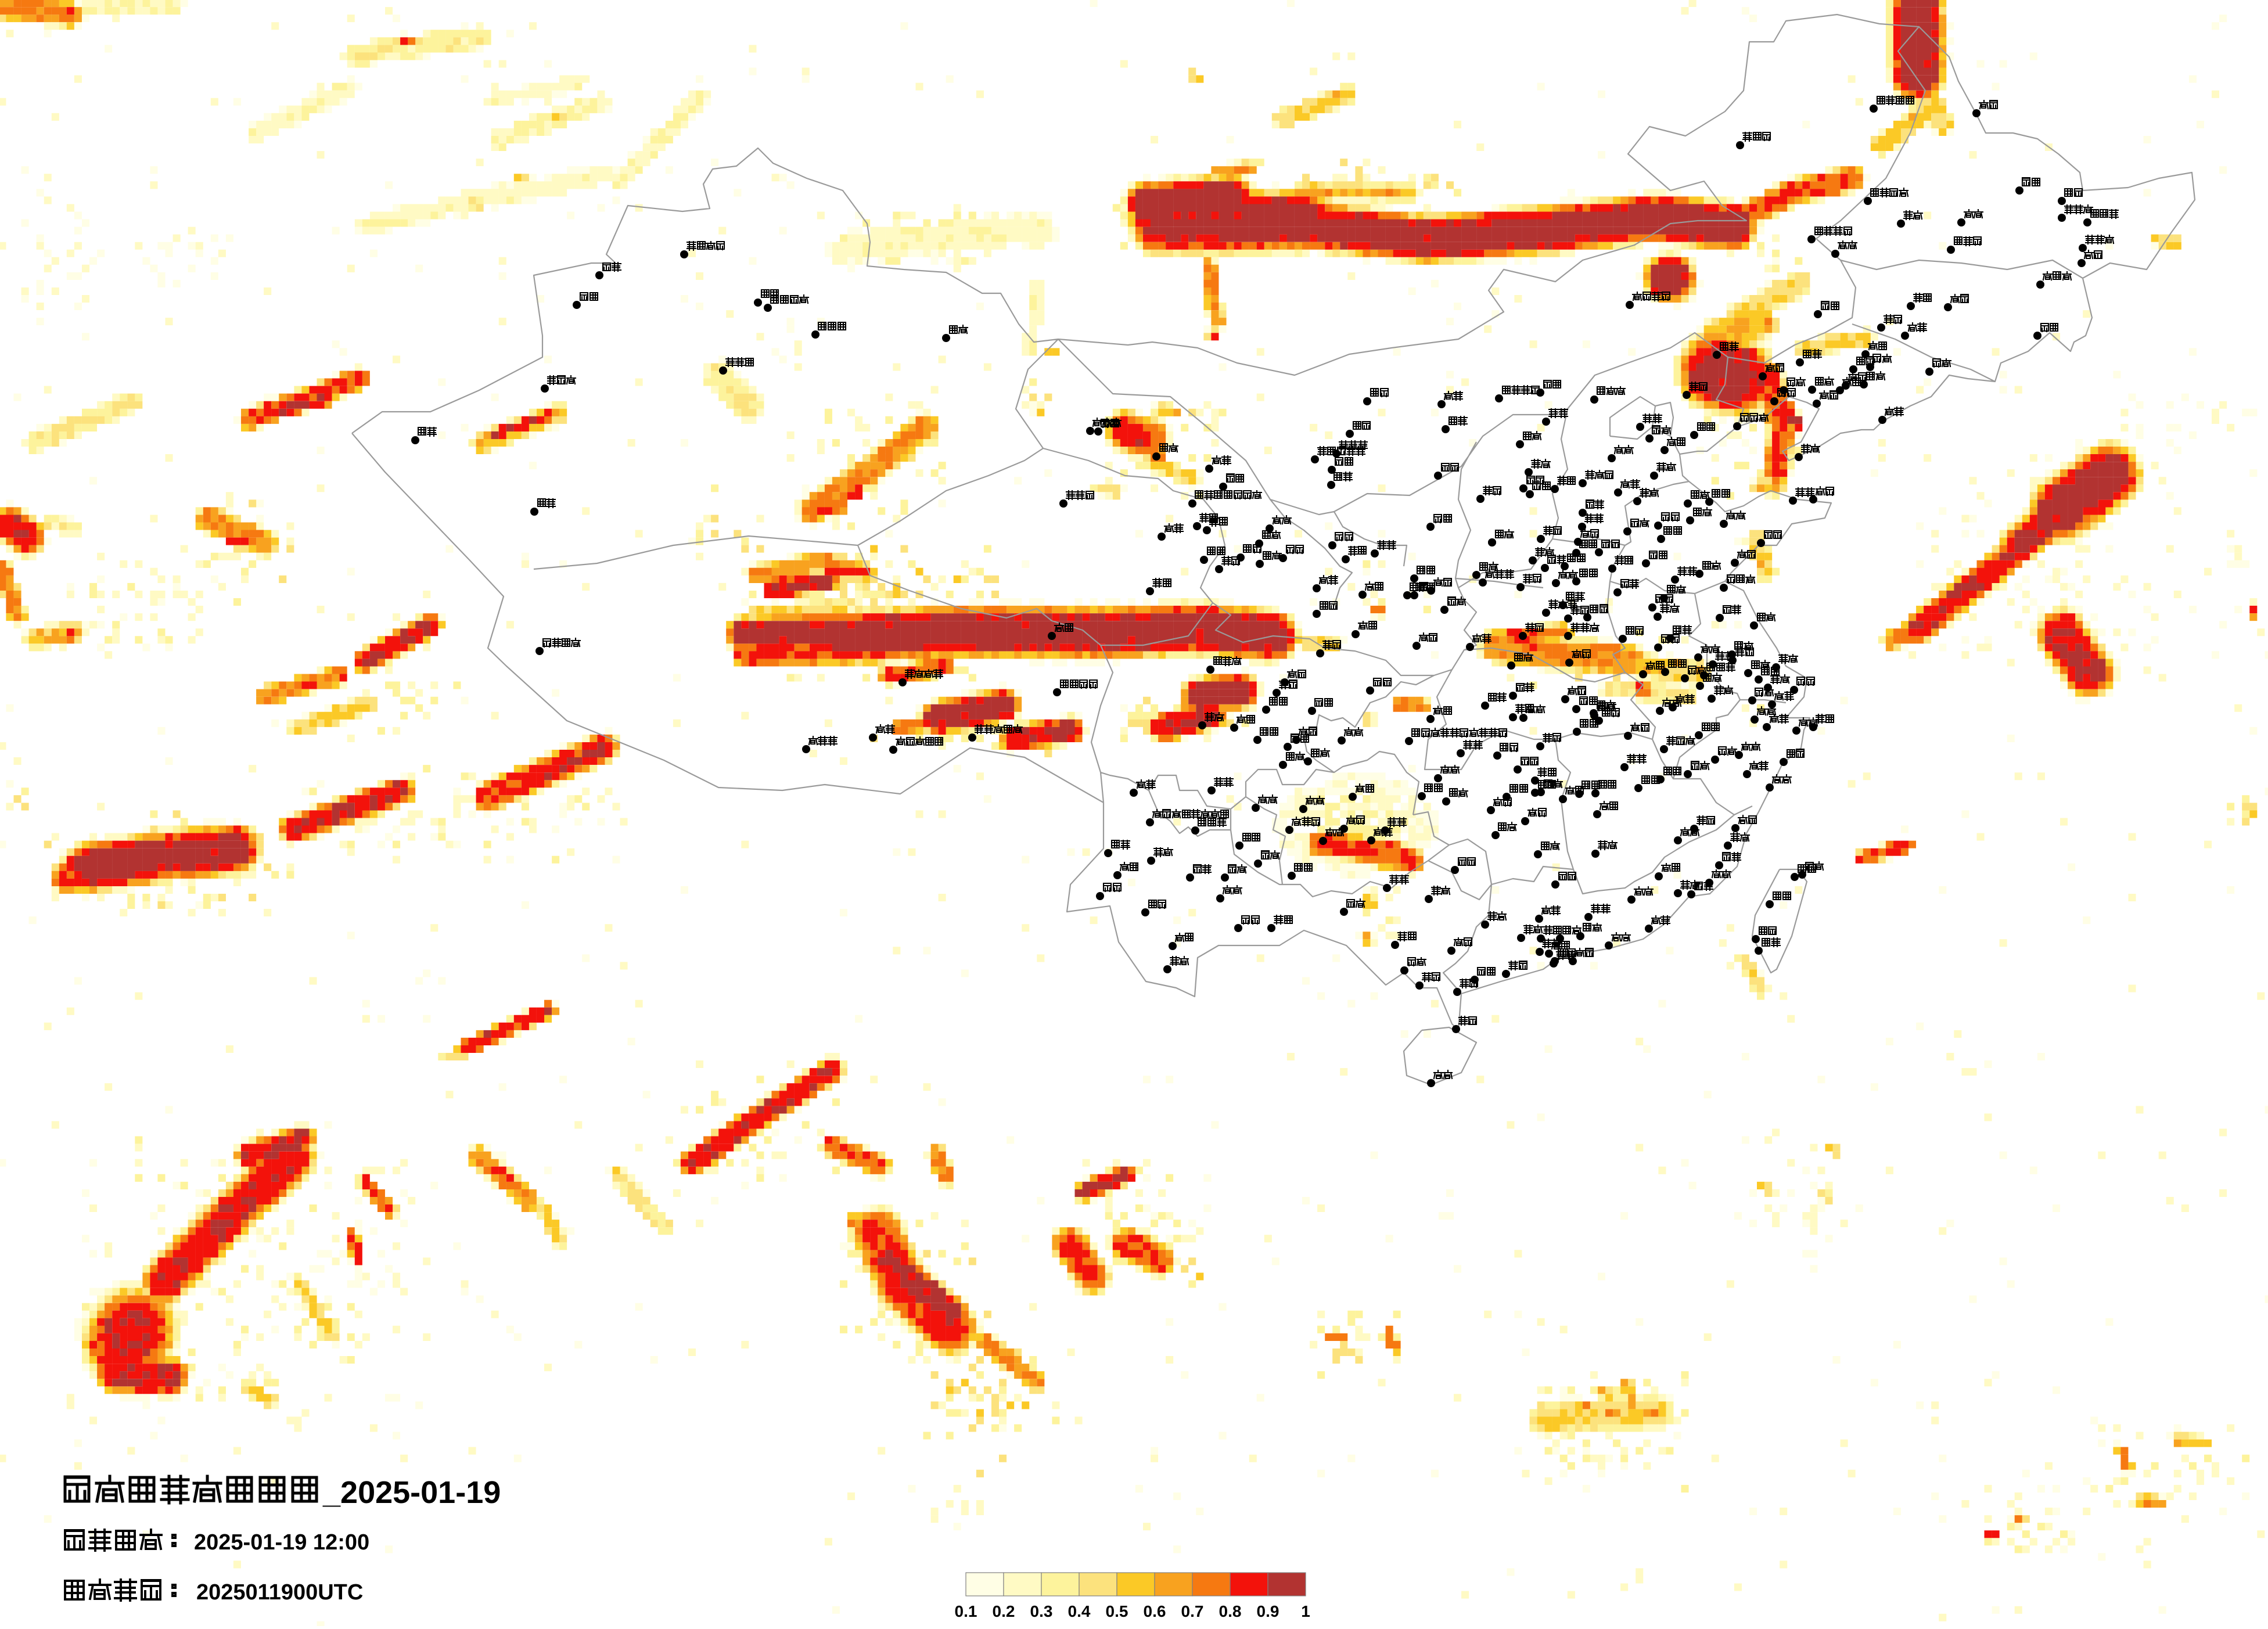 The image size is (2268, 1629). I want to click on svg-text: 0.6, so click(1155, 1611).